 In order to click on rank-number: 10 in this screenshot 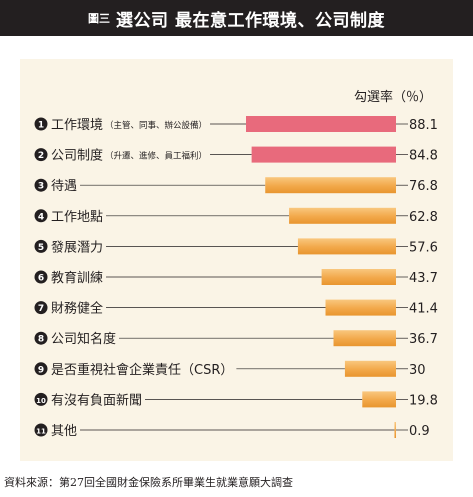, I will do `click(41, 401)`.